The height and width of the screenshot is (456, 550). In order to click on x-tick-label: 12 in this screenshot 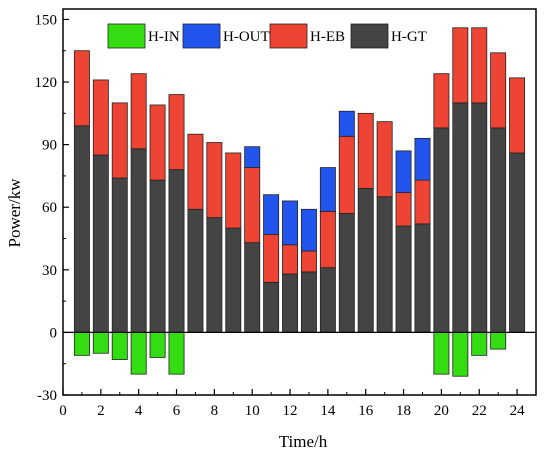, I will do `click(290, 411)`.